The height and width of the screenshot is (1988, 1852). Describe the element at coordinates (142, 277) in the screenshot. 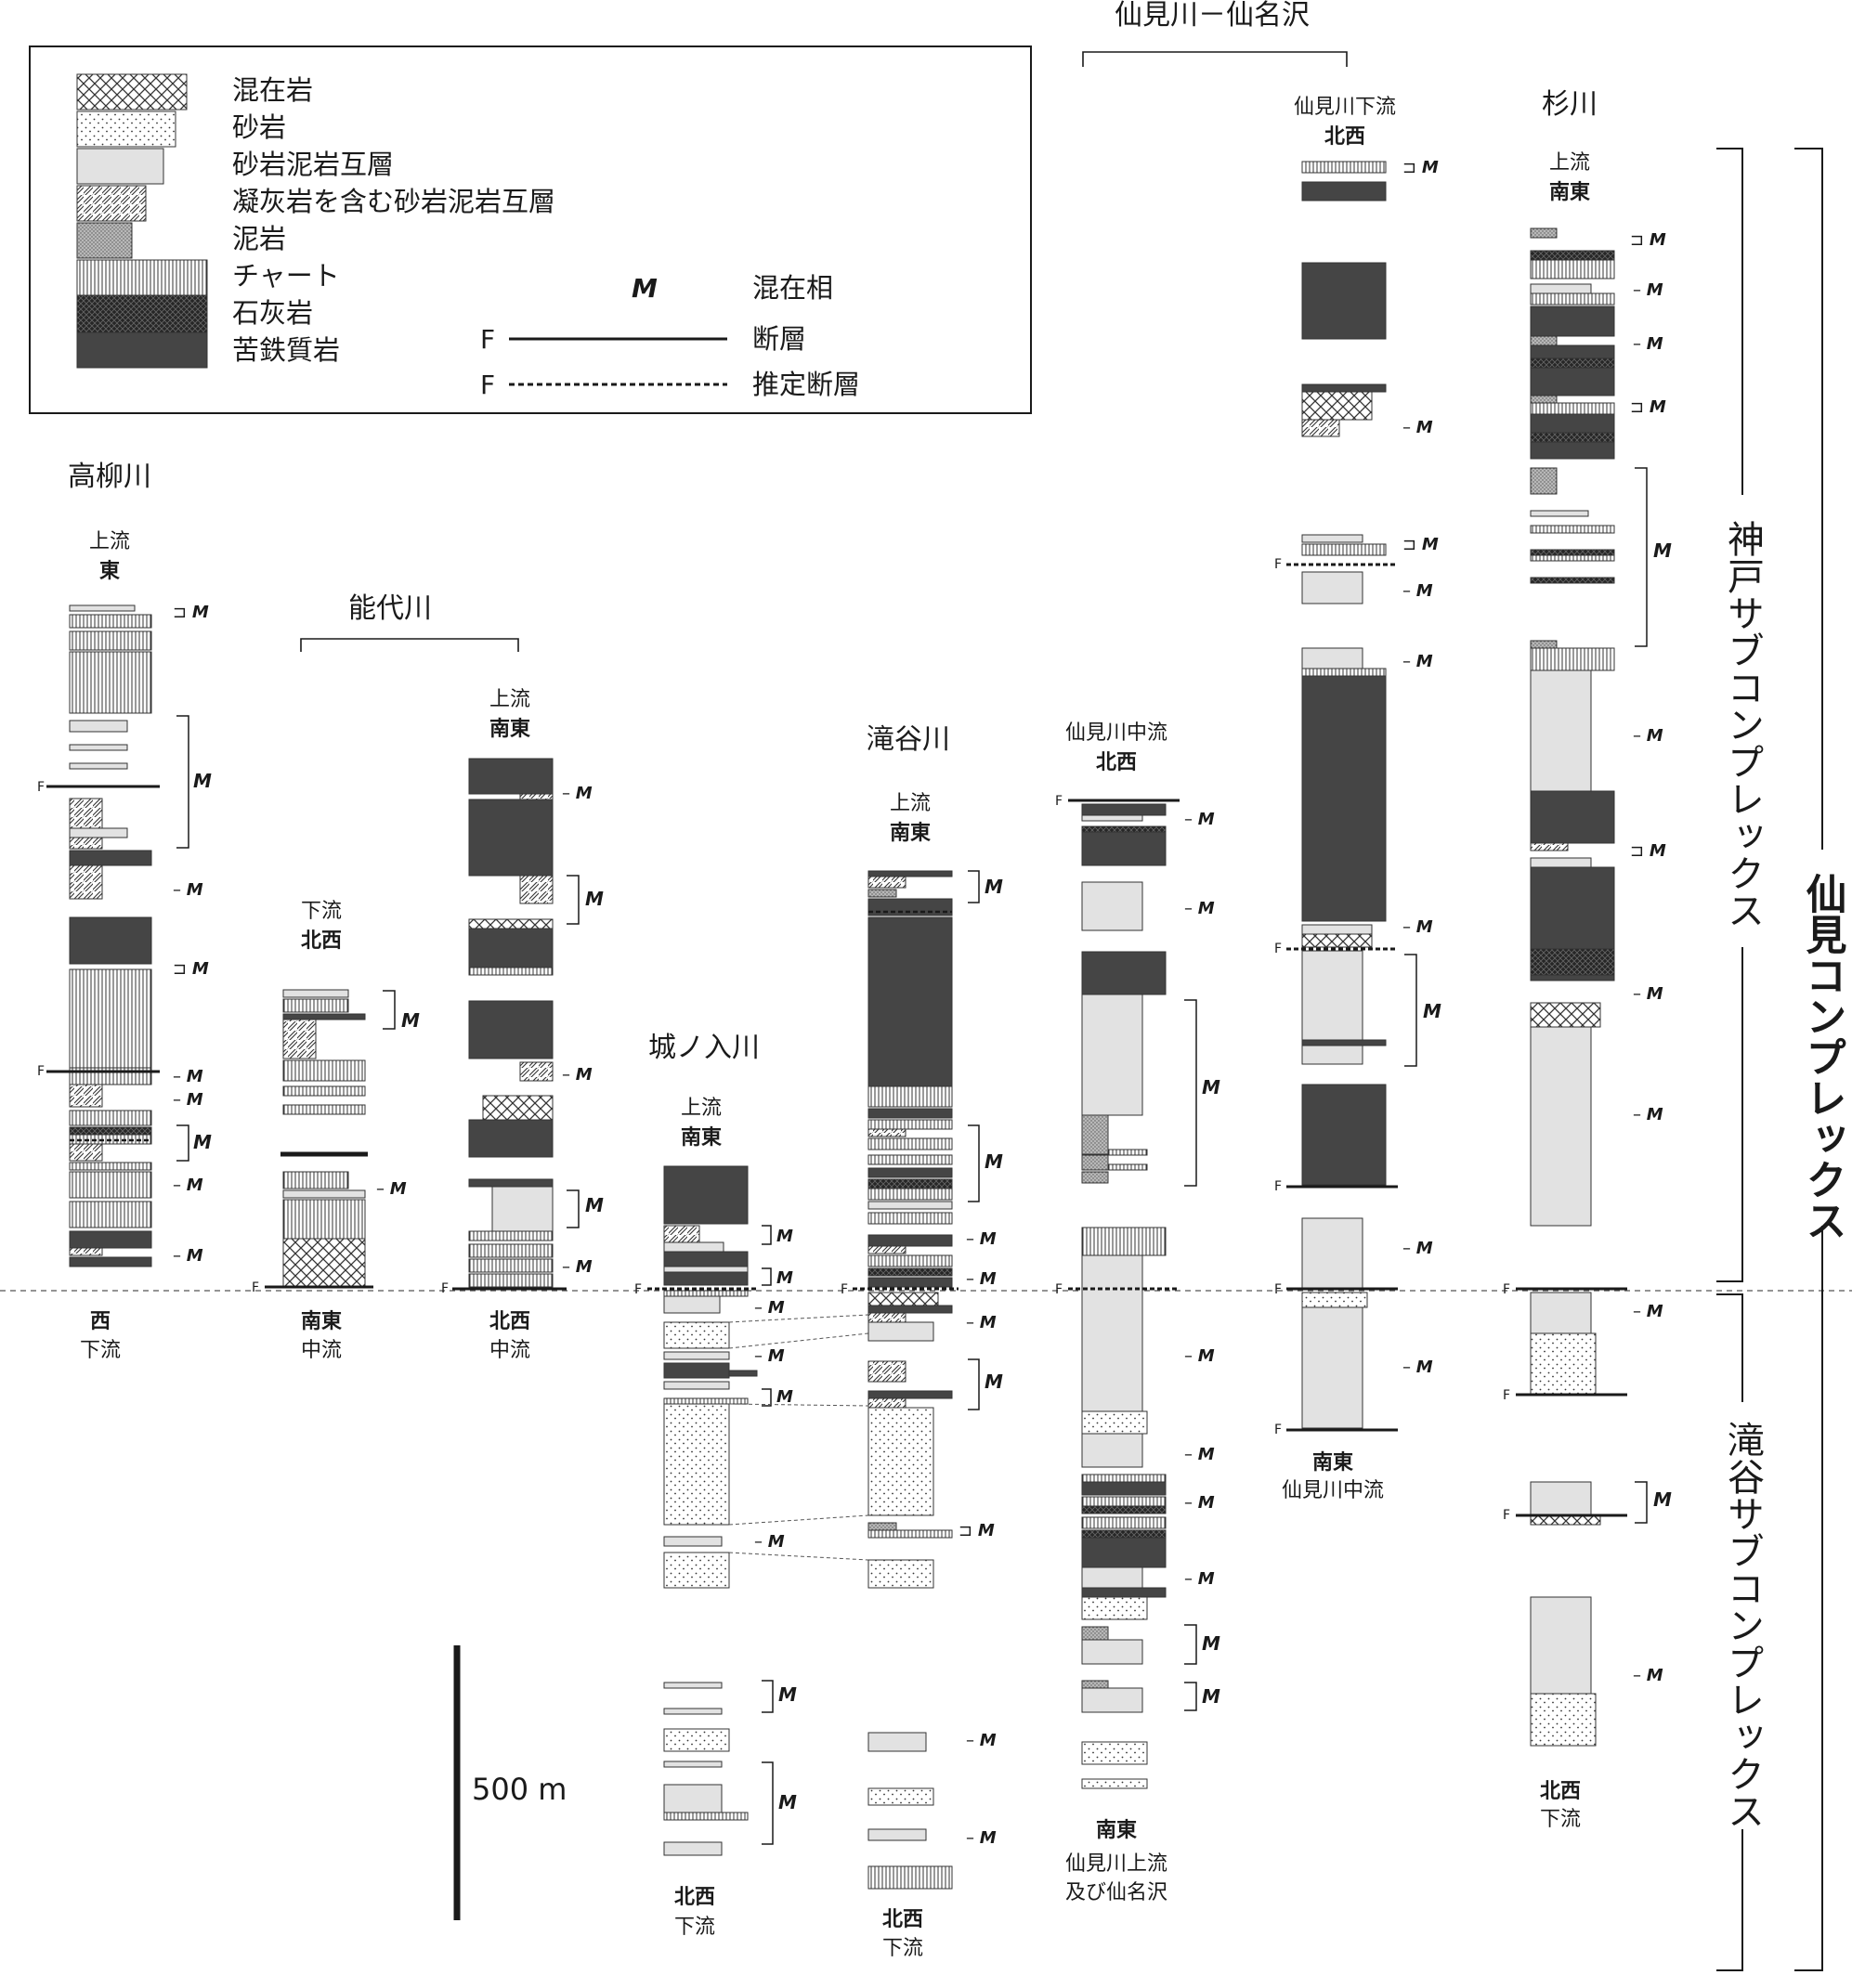

I see `swatch-chert` at that location.